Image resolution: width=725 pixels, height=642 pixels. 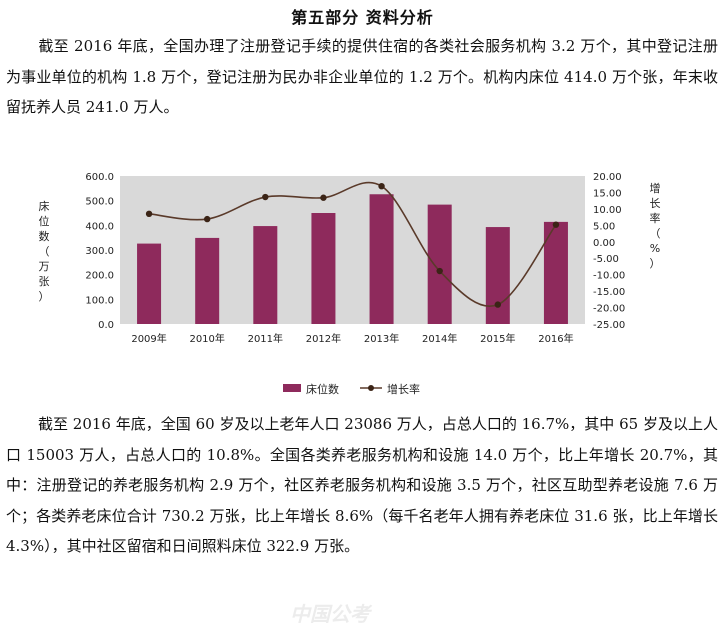 What do you see at coordinates (655, 188) in the screenshot?
I see `axis-label-char: 增` at bounding box center [655, 188].